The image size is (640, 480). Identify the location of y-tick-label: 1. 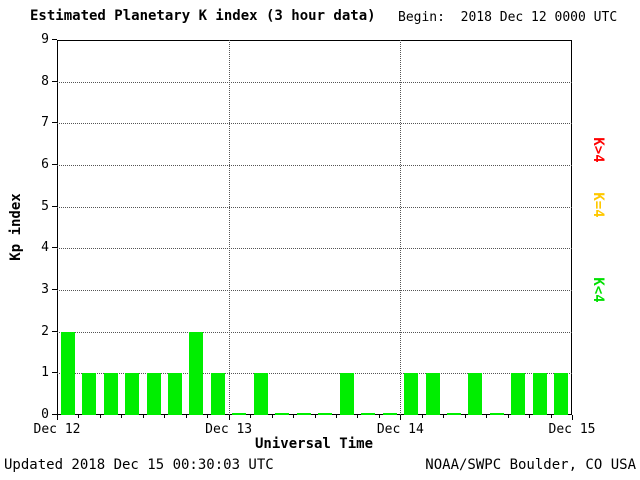
(45, 373).